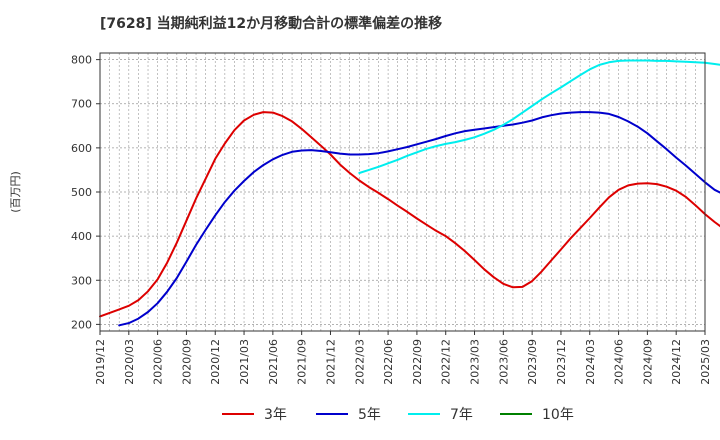 The height and width of the screenshot is (440, 720). I want to click on x-tick-label: 2020/12, so click(215, 362).